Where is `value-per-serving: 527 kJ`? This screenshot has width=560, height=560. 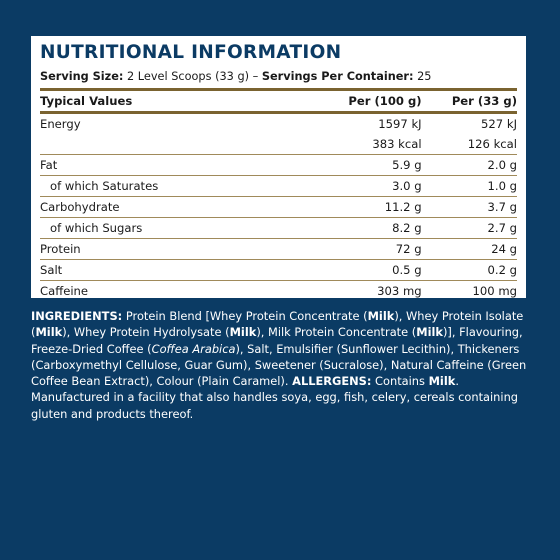 value-per-serving: 527 kJ is located at coordinates (499, 124).